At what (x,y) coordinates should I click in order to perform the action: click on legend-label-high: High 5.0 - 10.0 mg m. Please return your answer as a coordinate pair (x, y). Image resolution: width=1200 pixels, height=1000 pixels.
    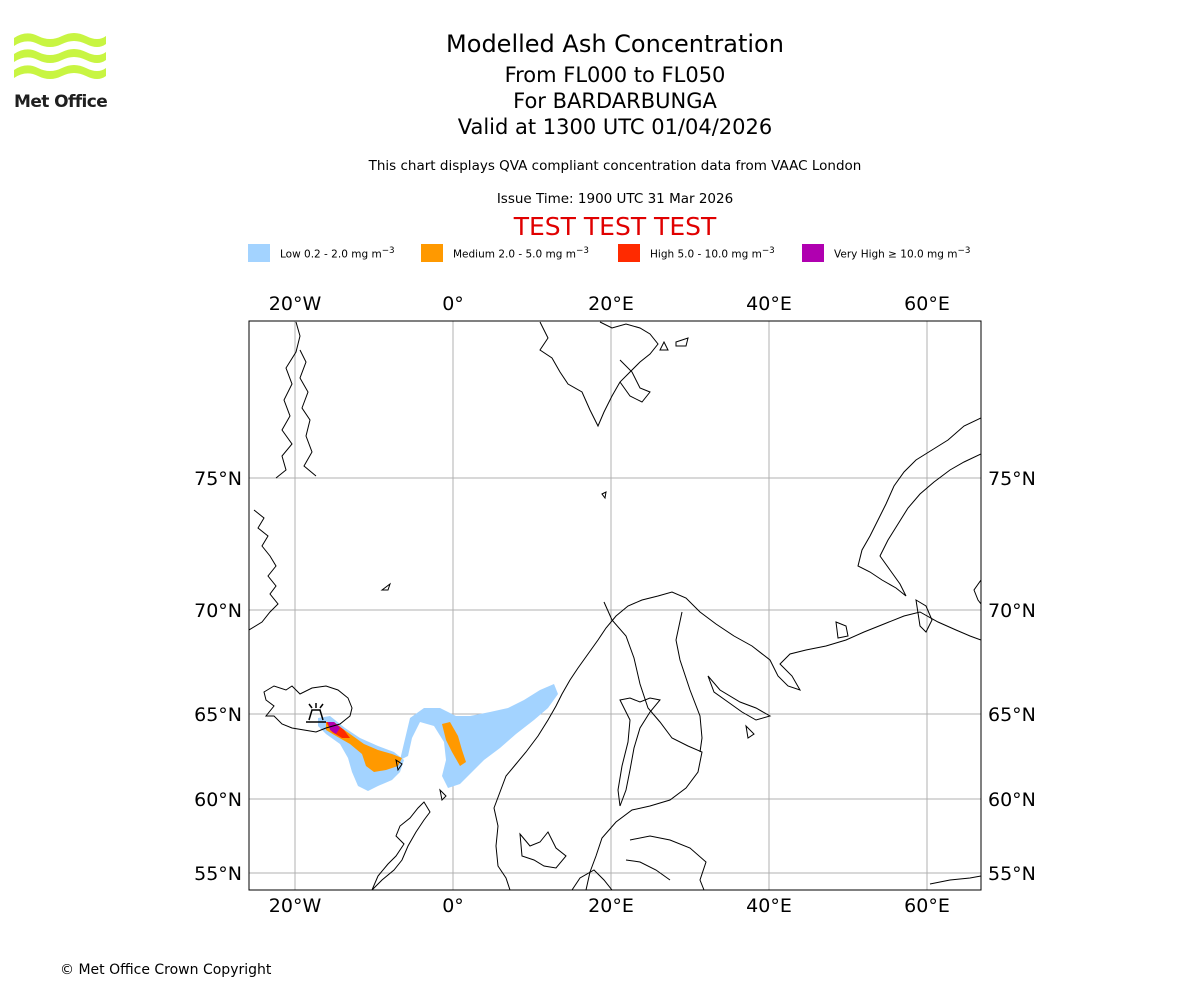
    Looking at the image, I should click on (706, 254).